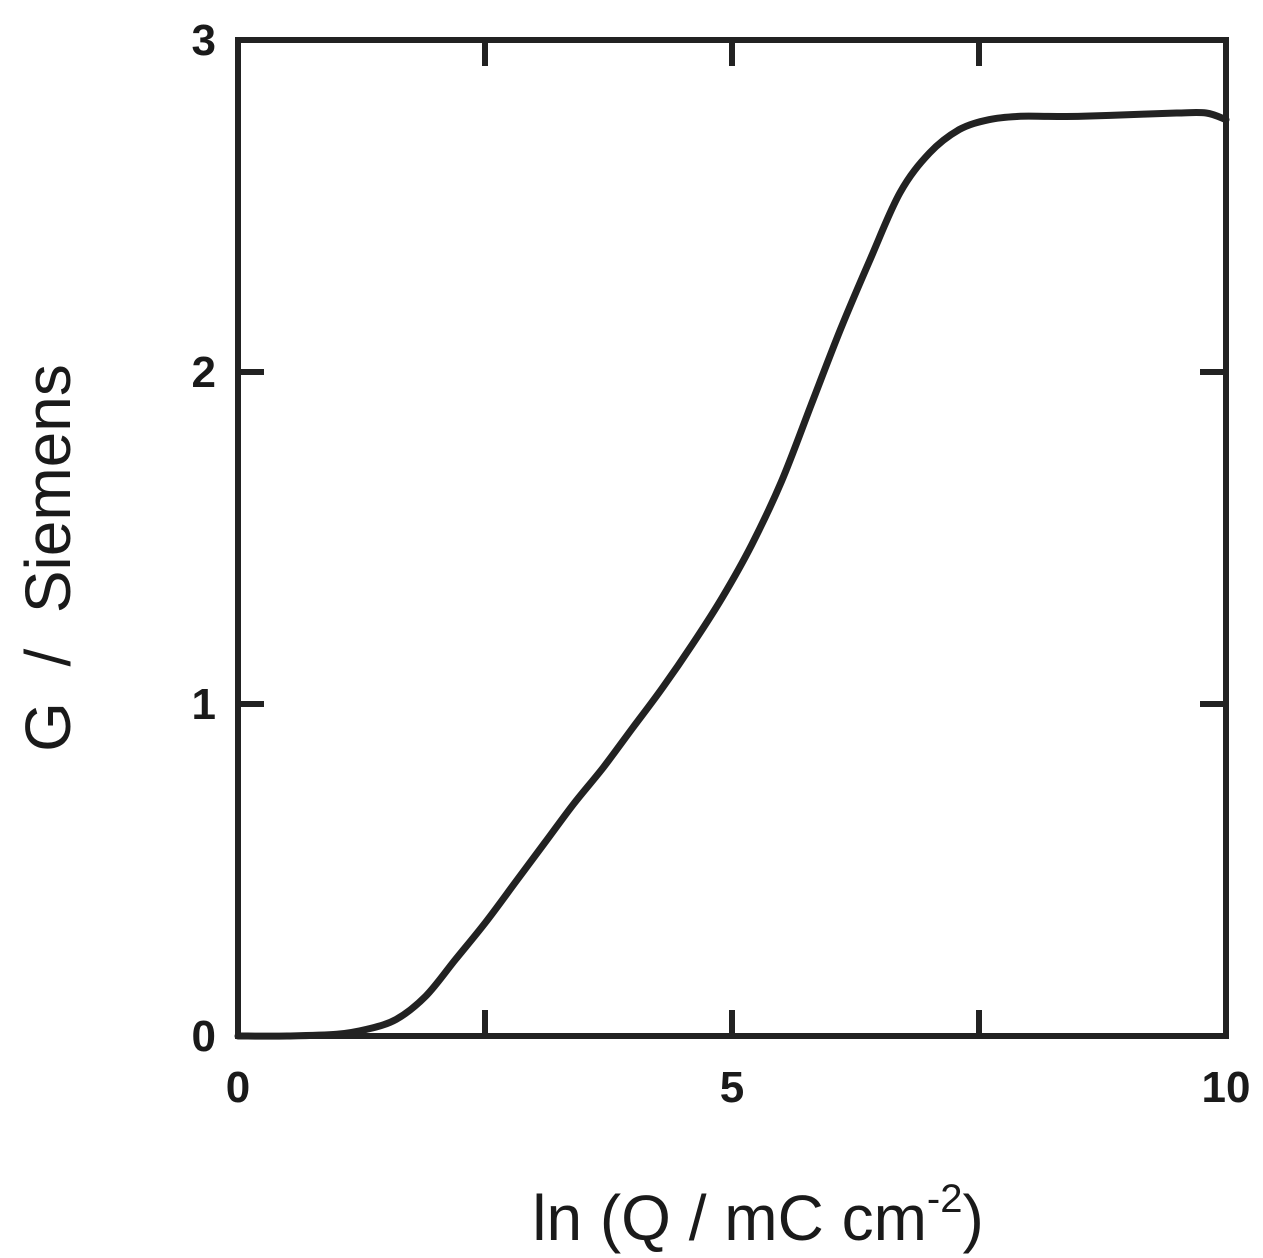  Describe the element at coordinates (204, 40) in the screenshot. I see `y-tick-label: 3` at that location.